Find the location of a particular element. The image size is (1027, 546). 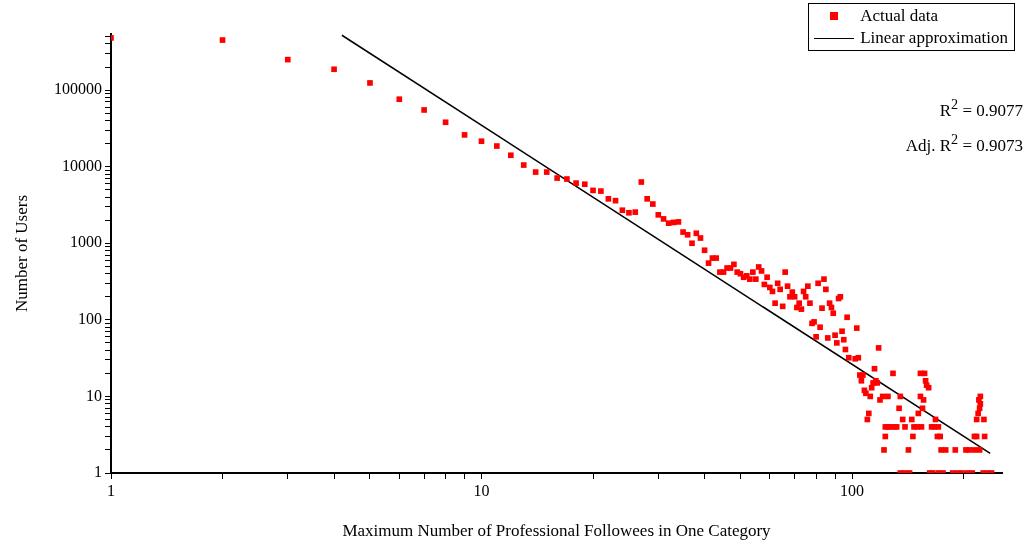

legend-label: Actual data is located at coordinates (899, 16).